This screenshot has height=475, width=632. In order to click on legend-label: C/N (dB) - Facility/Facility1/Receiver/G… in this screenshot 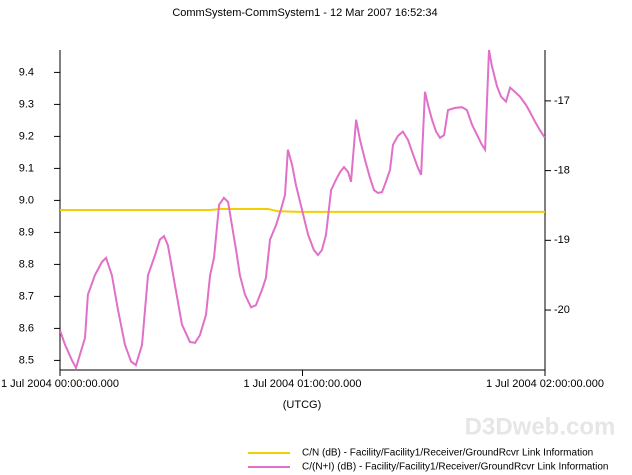, I will do `click(447, 453)`.